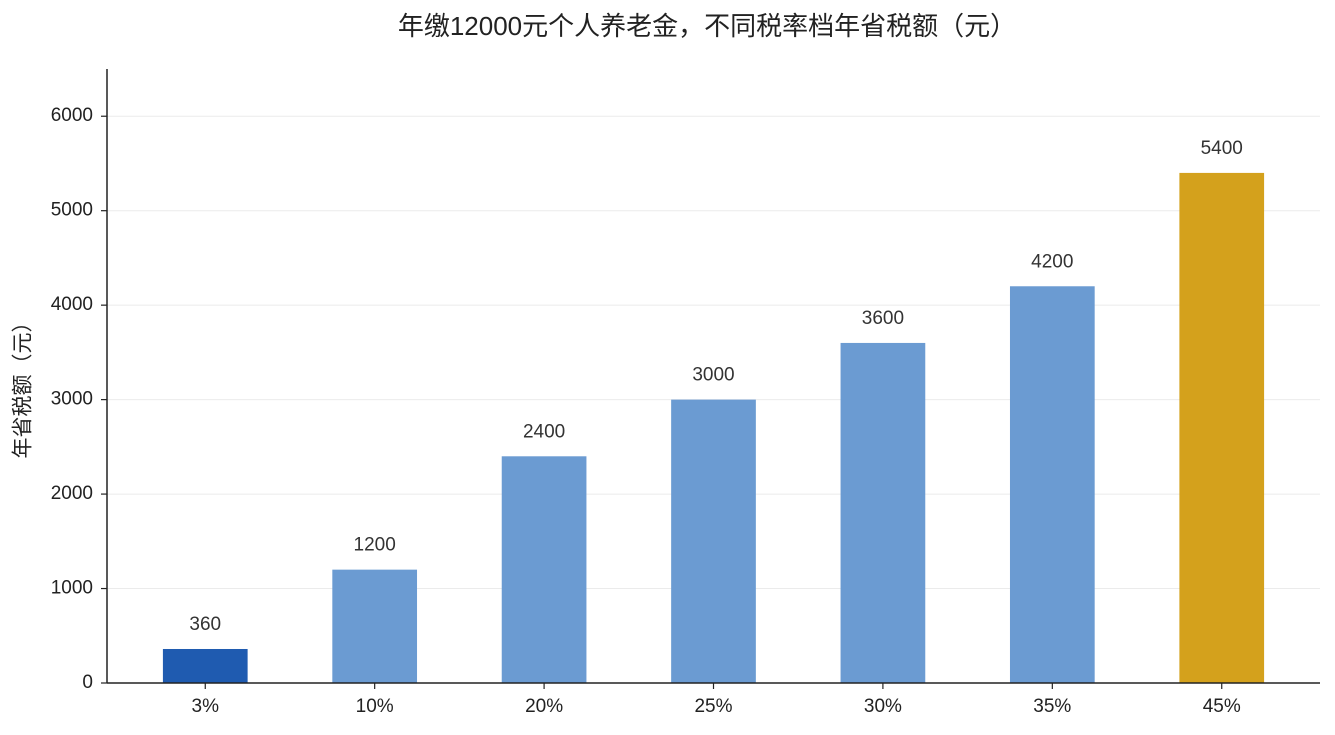 The height and width of the screenshot is (735, 1335). Describe the element at coordinates (544, 431) in the screenshot. I see `value-label: 2400` at that location.